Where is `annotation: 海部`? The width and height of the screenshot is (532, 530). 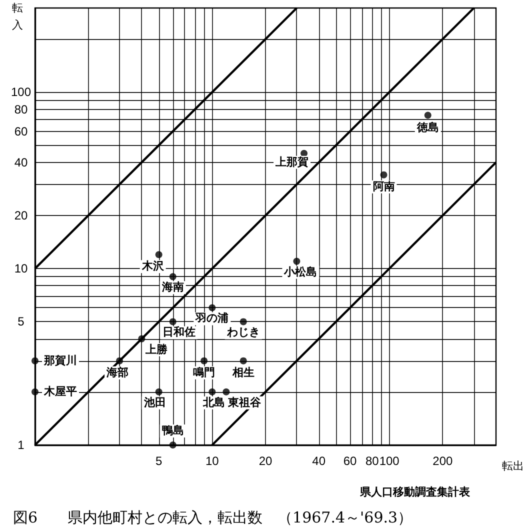
annotation: 海部 is located at coordinates (117, 372).